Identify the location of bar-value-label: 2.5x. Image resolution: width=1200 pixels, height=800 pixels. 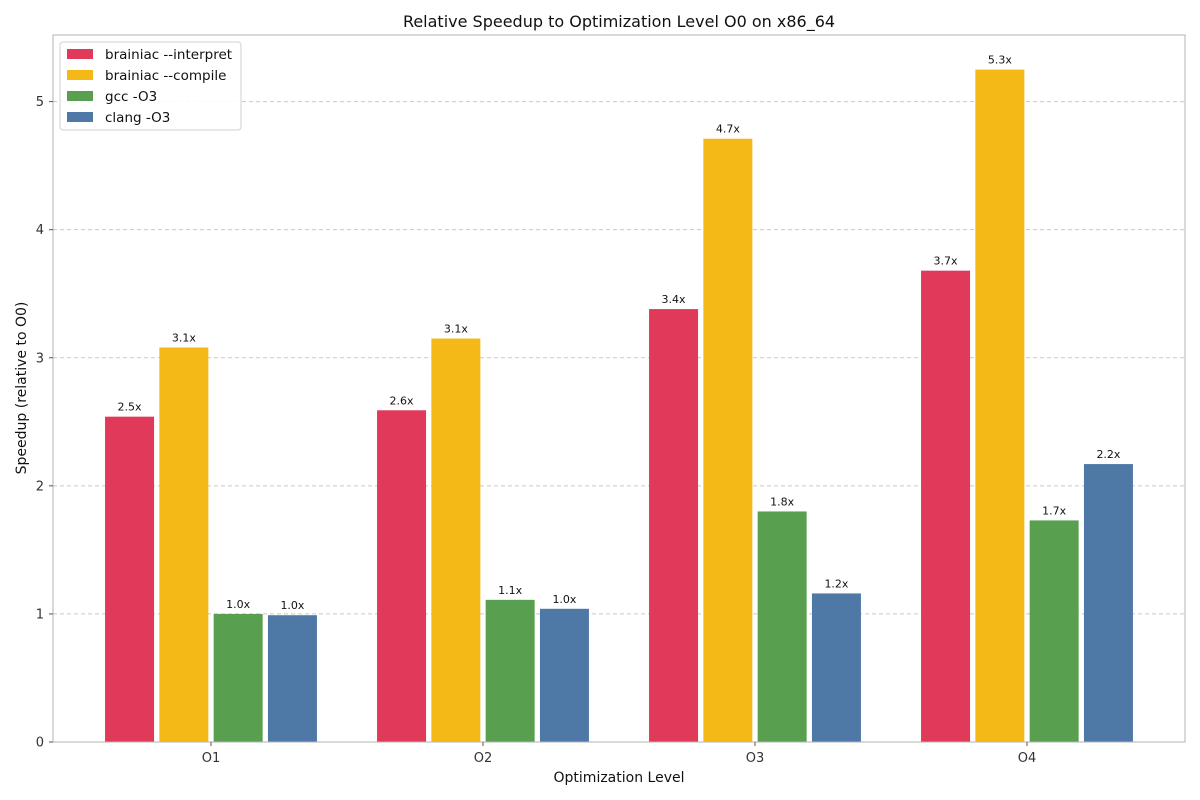
(130, 407).